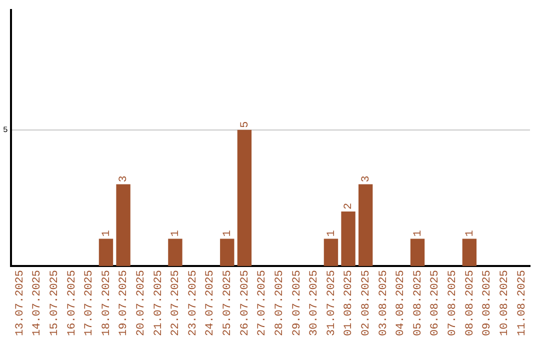 The height and width of the screenshot is (340, 540). I want to click on data-label: 5, so click(245, 124).